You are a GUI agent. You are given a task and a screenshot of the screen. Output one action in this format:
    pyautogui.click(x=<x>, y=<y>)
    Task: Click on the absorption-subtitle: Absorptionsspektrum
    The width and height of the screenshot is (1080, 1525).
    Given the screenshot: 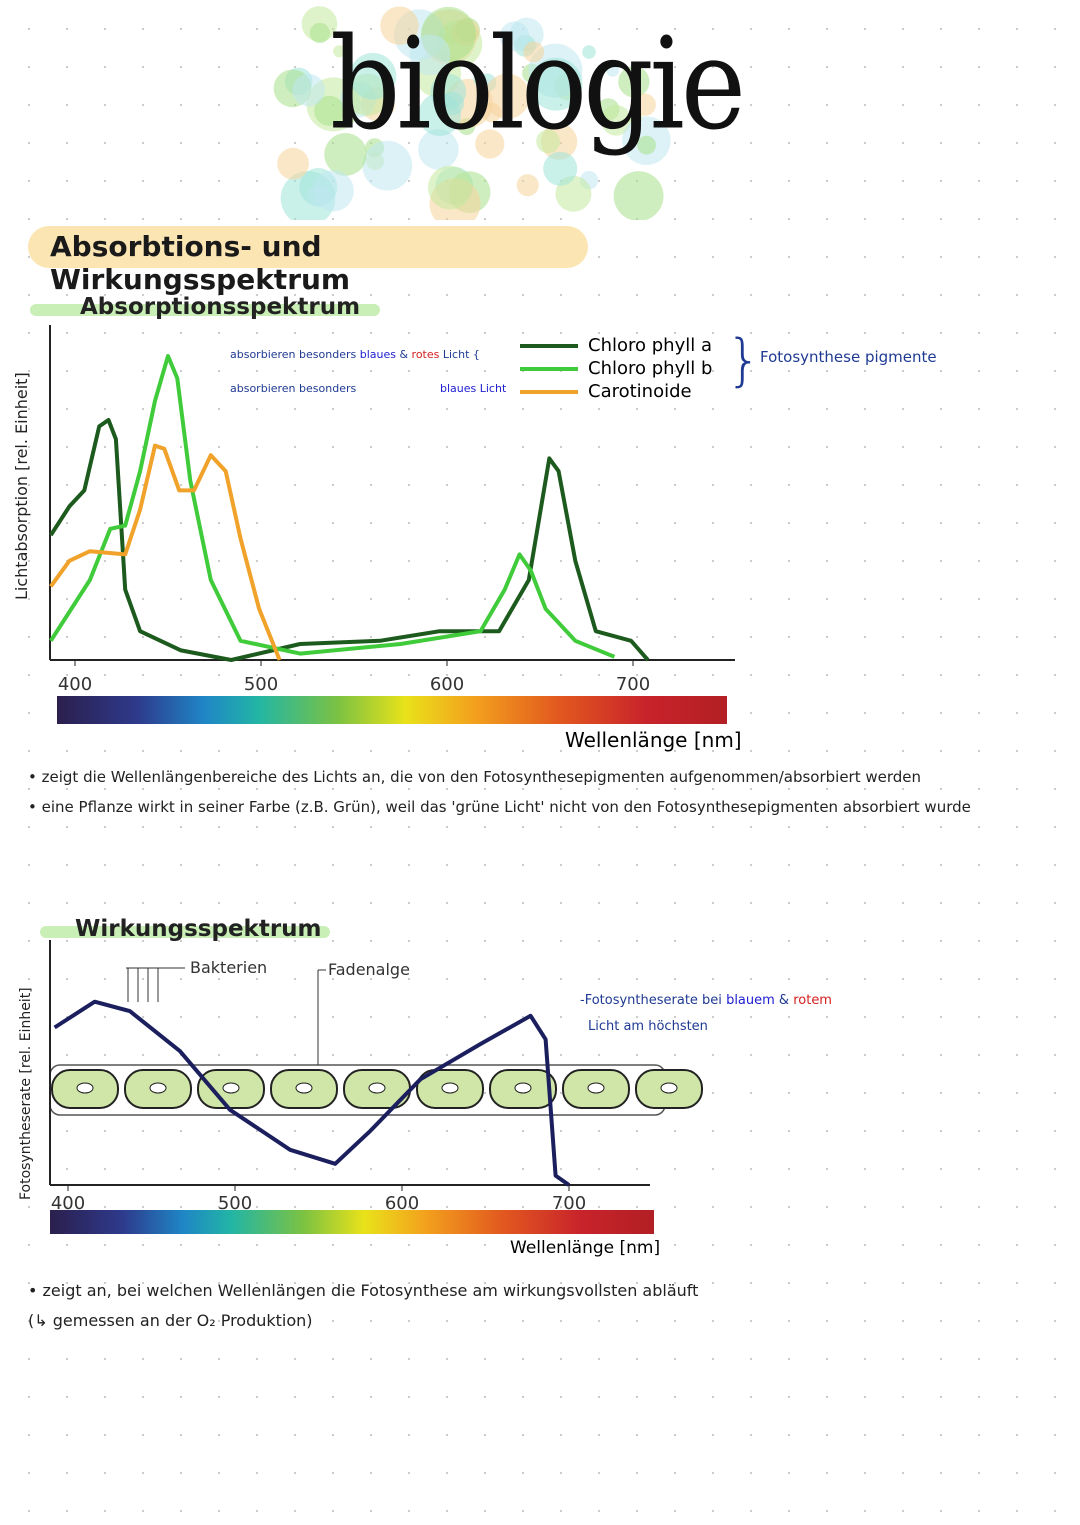 What is the action you would take?
    pyautogui.click(x=220, y=307)
    